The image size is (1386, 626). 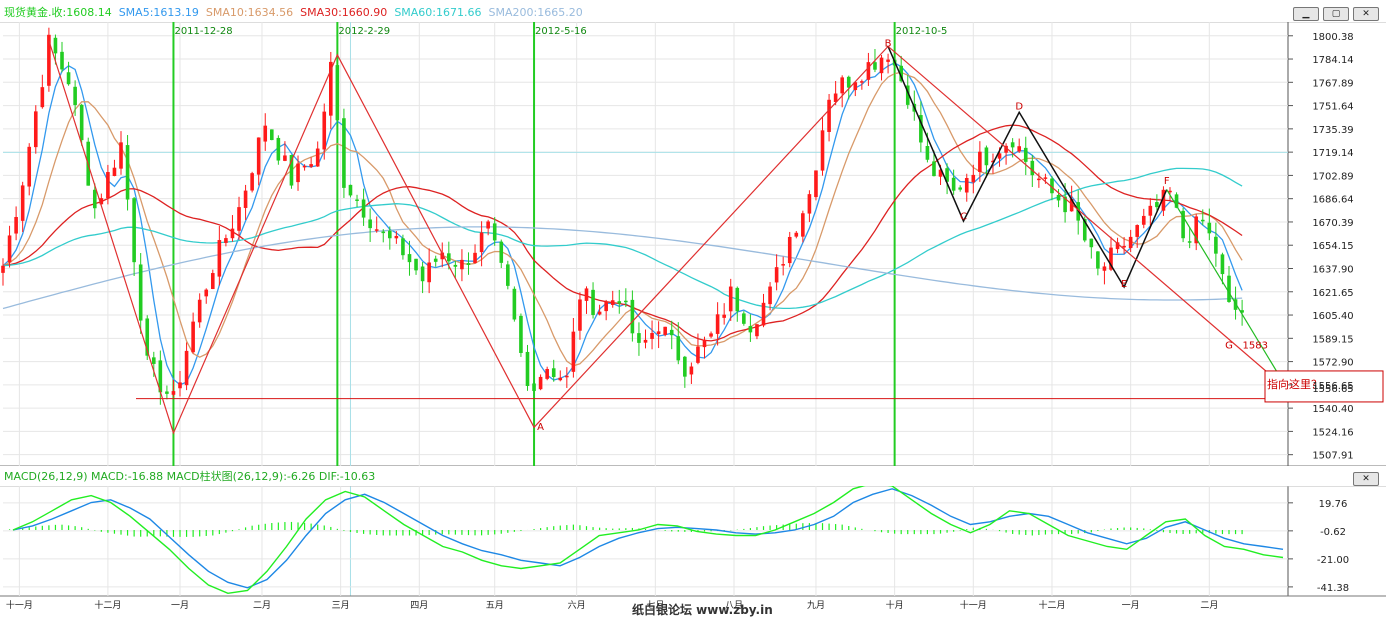 I want to click on month-tick-label: 二月, so click(x=1209, y=605).